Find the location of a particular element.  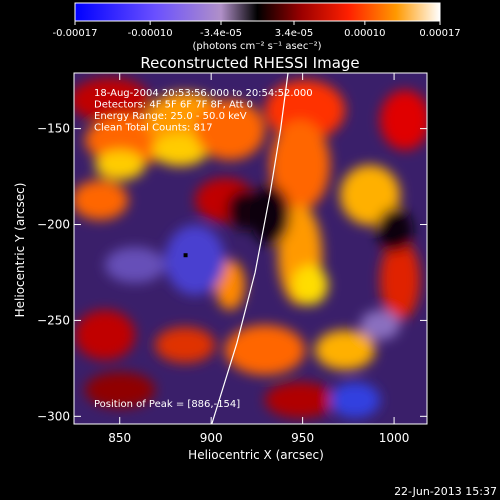

x-tick-label: 1000 is located at coordinates (394, 438).